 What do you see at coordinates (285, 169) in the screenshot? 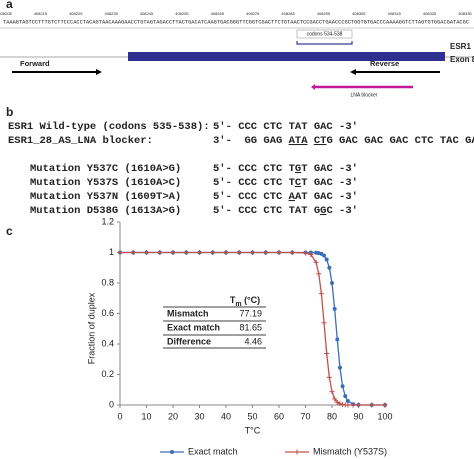
I see `sequence: 5'- CCC CTC TGT GAC -3'` at bounding box center [285, 169].